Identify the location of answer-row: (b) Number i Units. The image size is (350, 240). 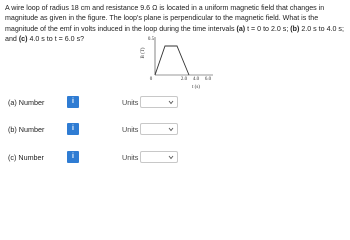
(175, 130).